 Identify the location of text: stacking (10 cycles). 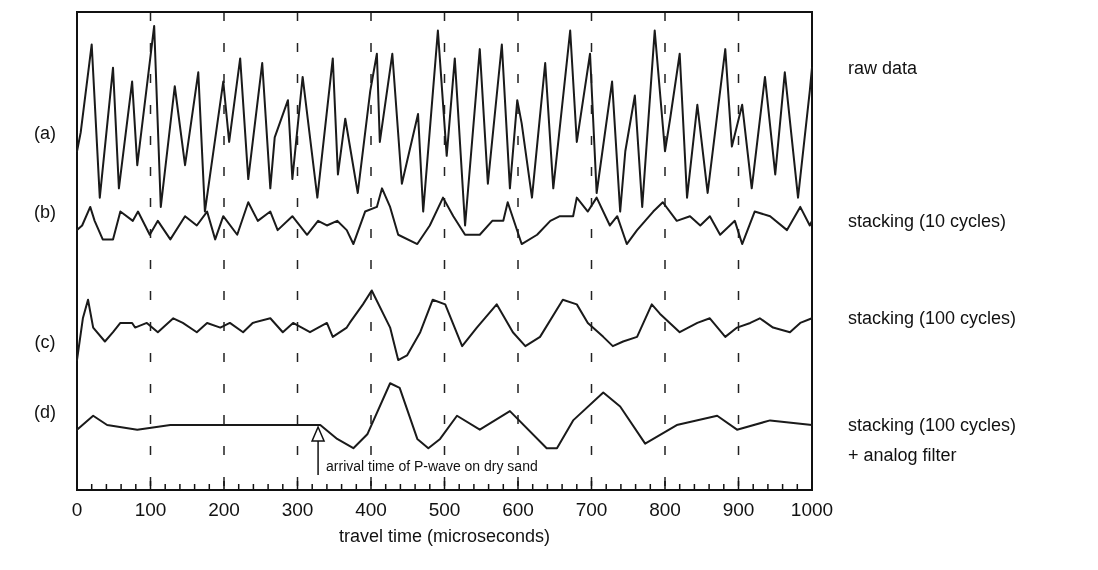
(927, 220).